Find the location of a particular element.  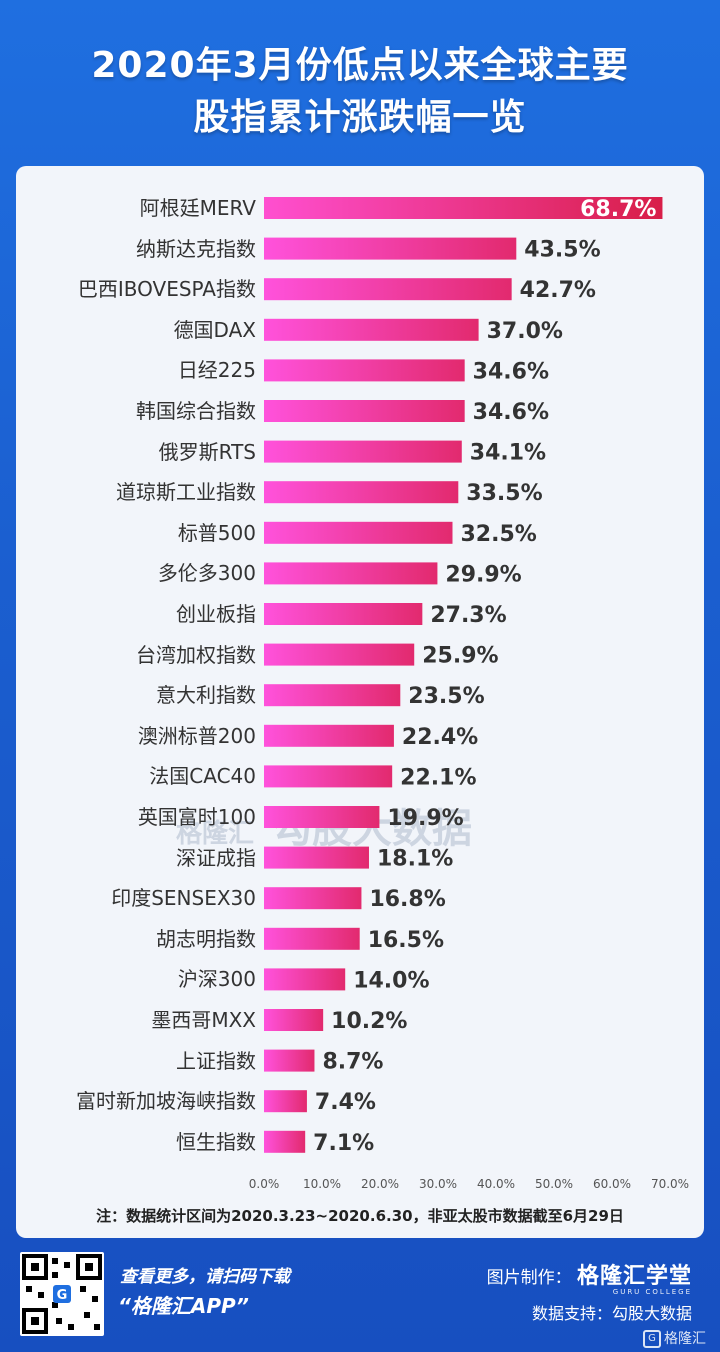

value-label: 8.7% is located at coordinates (352, 1062).